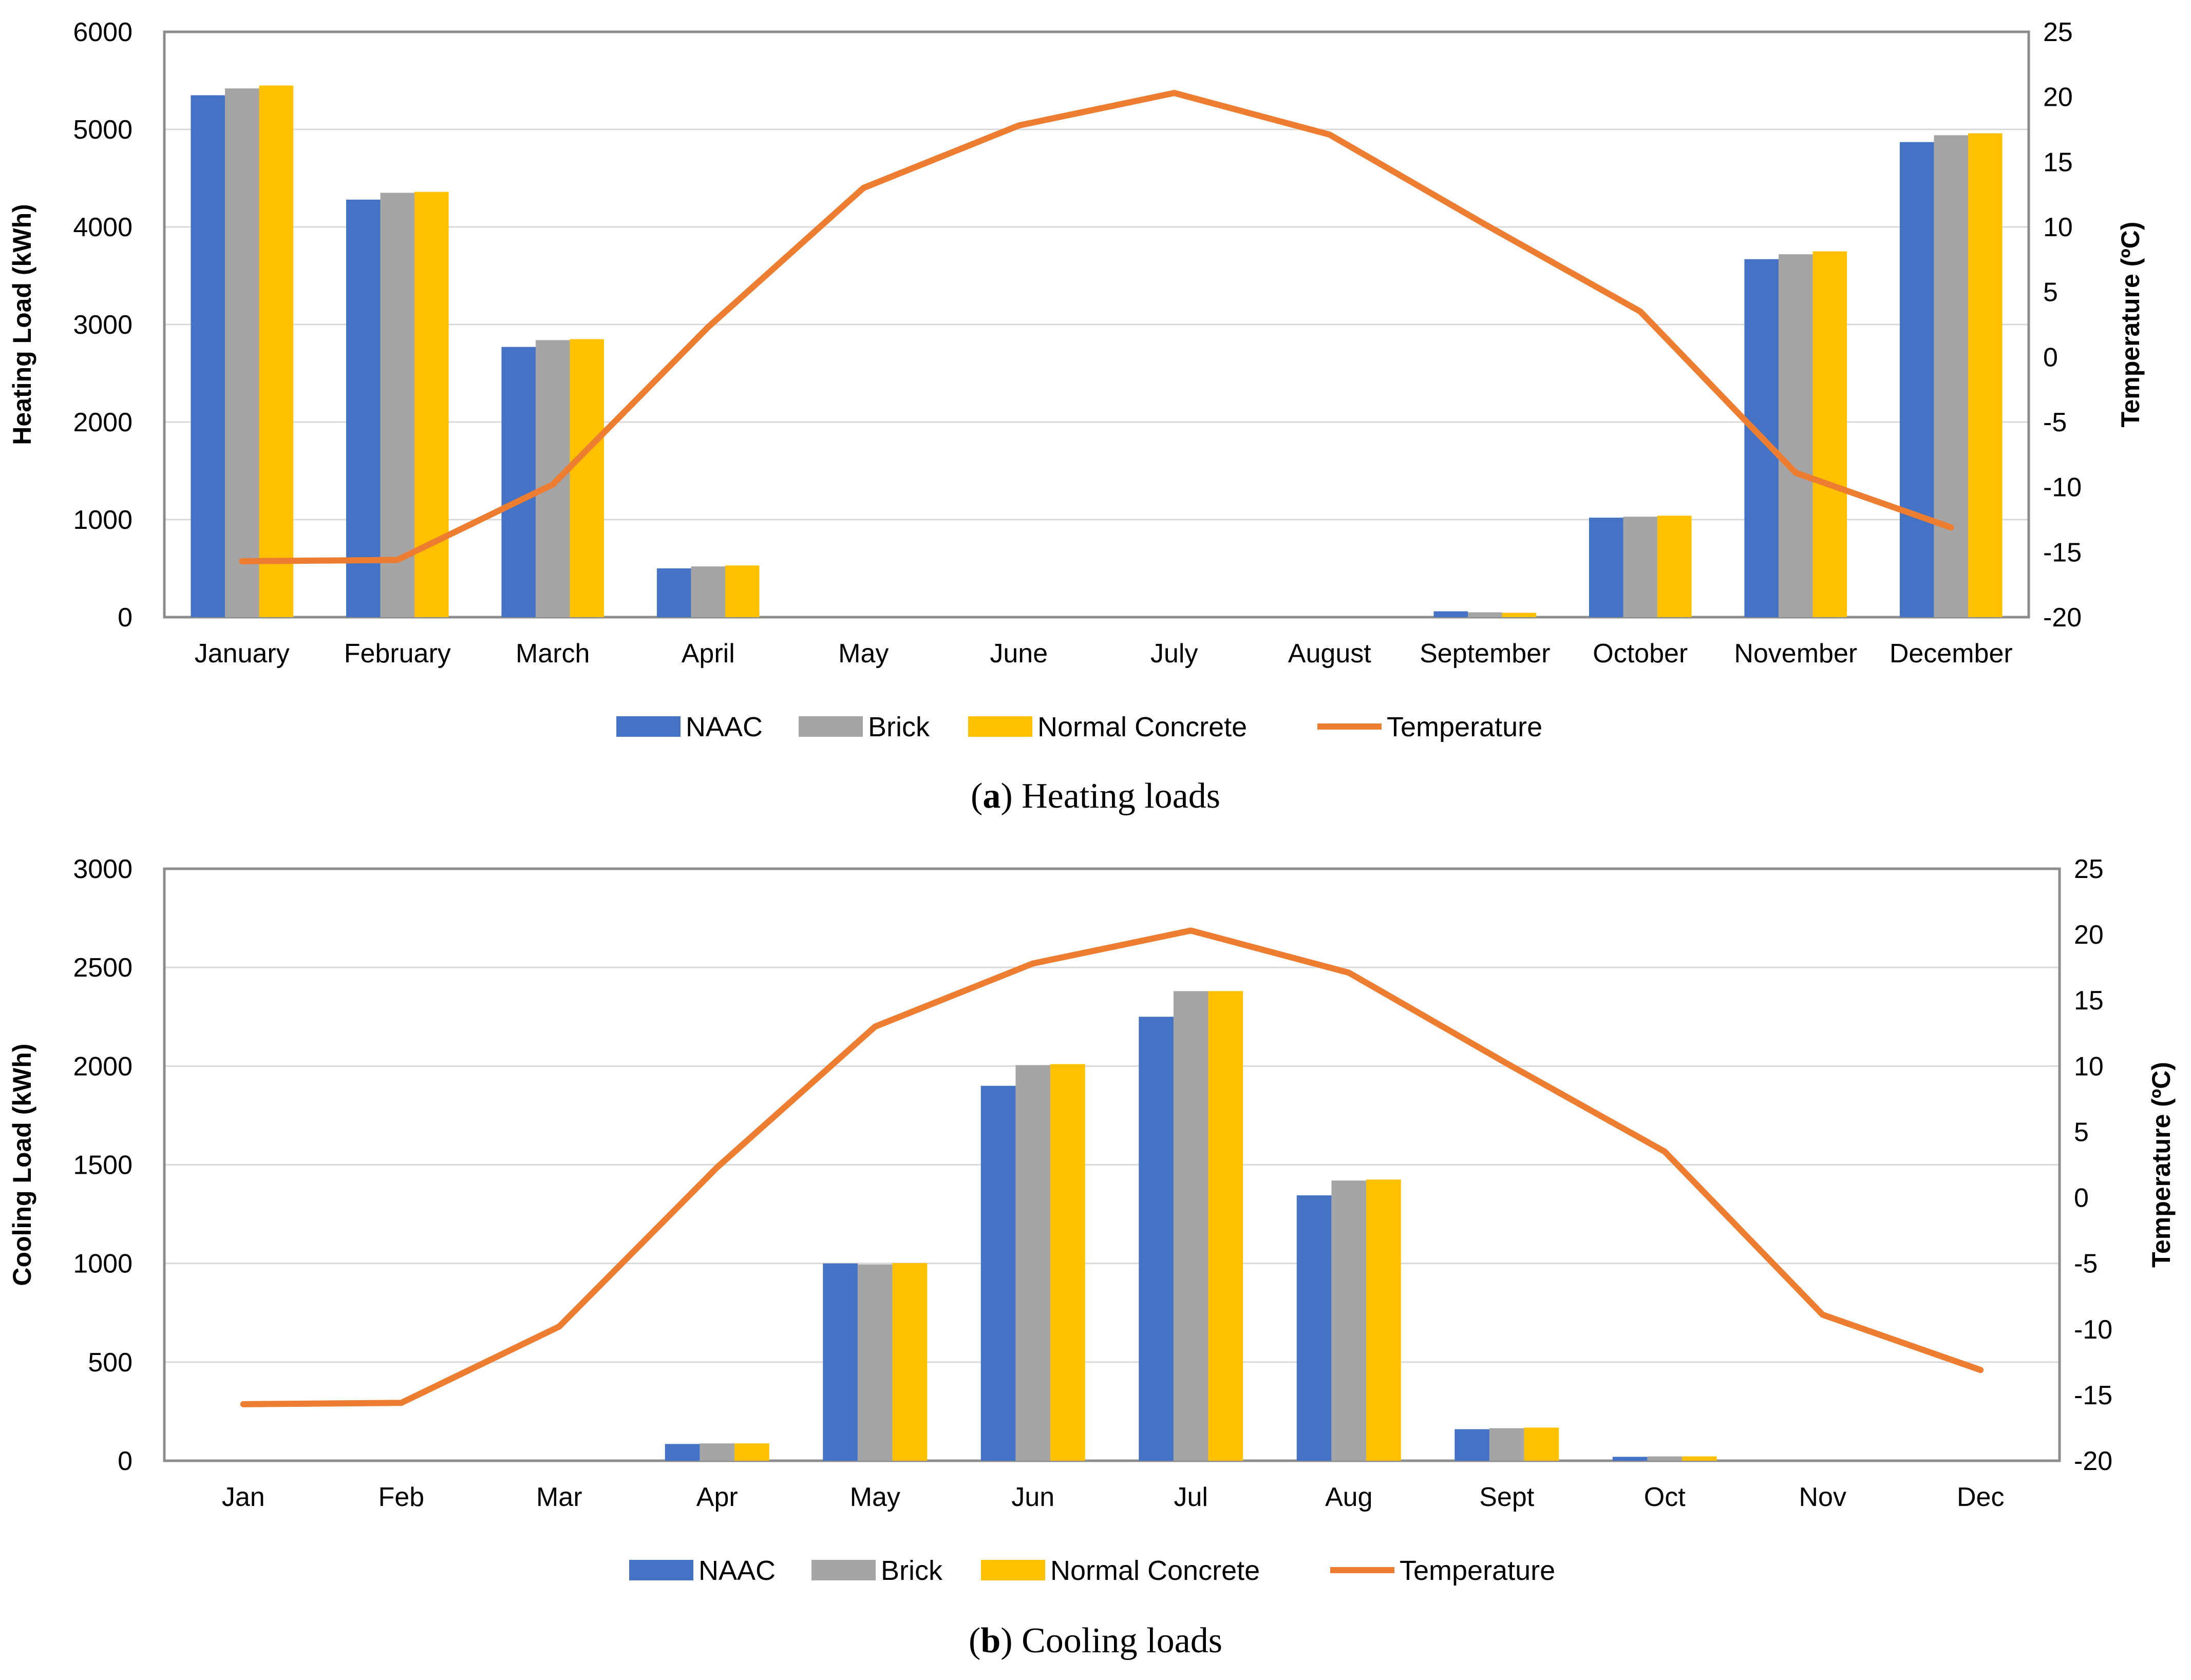 Image resolution: width=2191 pixels, height=1680 pixels. Describe the element at coordinates (22, 1164) in the screenshot. I see `y-axis-title: Cooling Load (kWh)` at that location.